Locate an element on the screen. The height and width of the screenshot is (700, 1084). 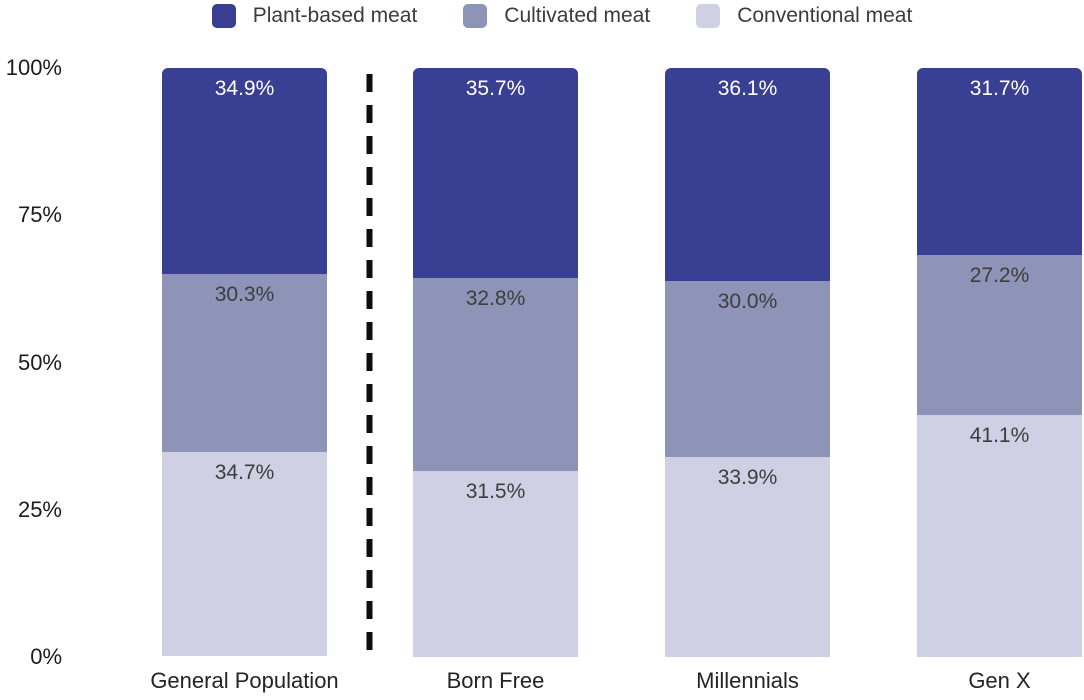
segment-value-label: 33.9% is located at coordinates (747, 478).